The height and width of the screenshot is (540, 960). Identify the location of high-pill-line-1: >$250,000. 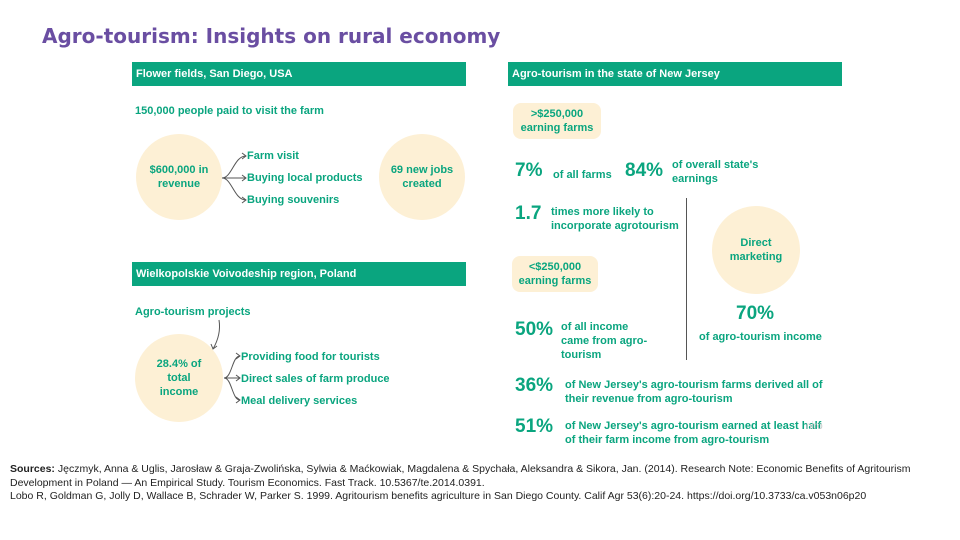
(557, 114).